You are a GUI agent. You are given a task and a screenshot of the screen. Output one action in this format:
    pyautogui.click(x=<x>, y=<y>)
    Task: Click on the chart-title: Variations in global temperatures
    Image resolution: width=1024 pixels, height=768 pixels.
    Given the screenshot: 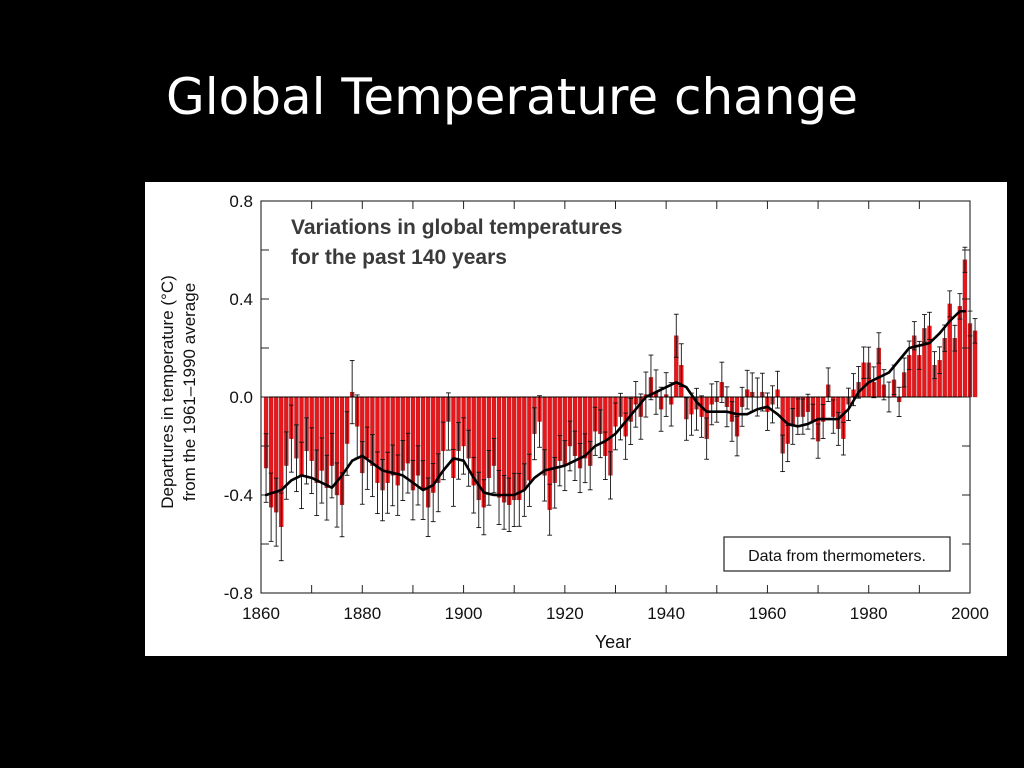 What is the action you would take?
    pyautogui.click(x=456, y=227)
    